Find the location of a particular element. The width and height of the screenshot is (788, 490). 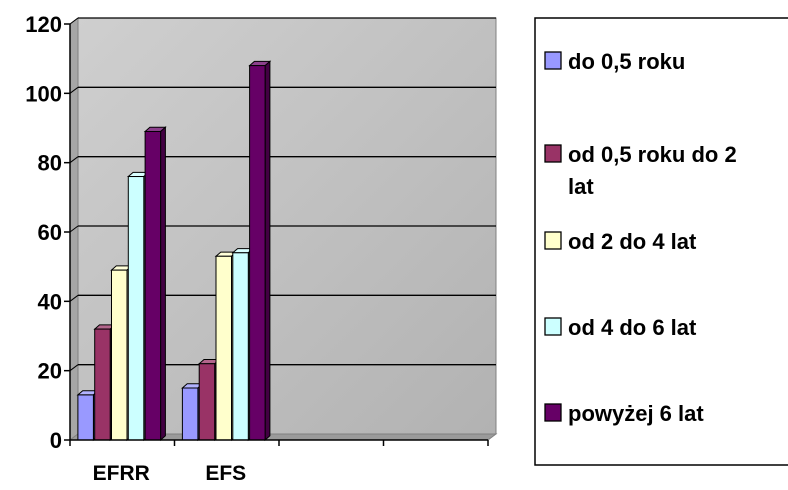

y-tick-label: 120 is located at coordinates (43, 24).